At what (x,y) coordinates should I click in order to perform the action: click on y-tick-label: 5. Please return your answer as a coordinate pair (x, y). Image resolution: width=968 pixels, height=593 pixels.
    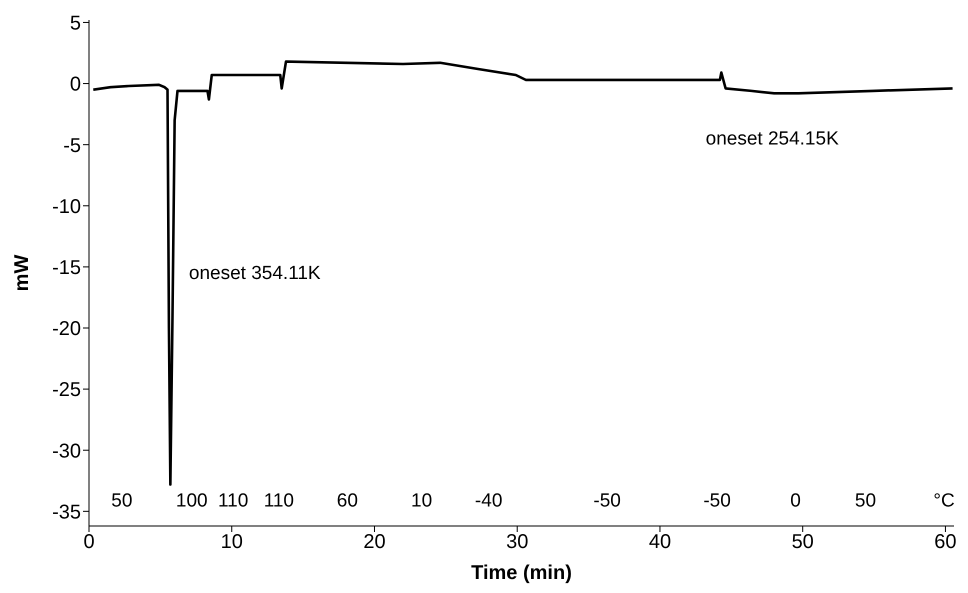
    Looking at the image, I should click on (75, 23).